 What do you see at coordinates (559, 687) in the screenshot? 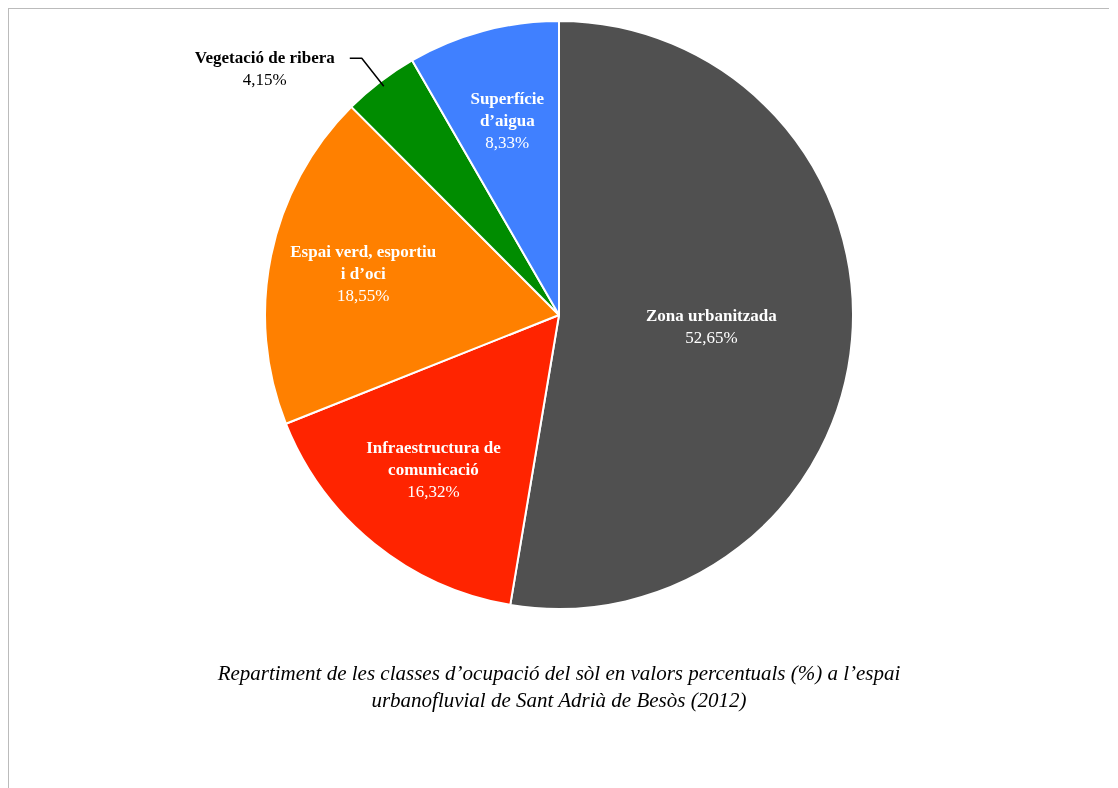
I see `text: Repartiment de les classes d’ocupació del sòl en valors percentuals (%) a l’espai urbanofluvial de Sant Adrià de Besòs (2012)` at bounding box center [559, 687].